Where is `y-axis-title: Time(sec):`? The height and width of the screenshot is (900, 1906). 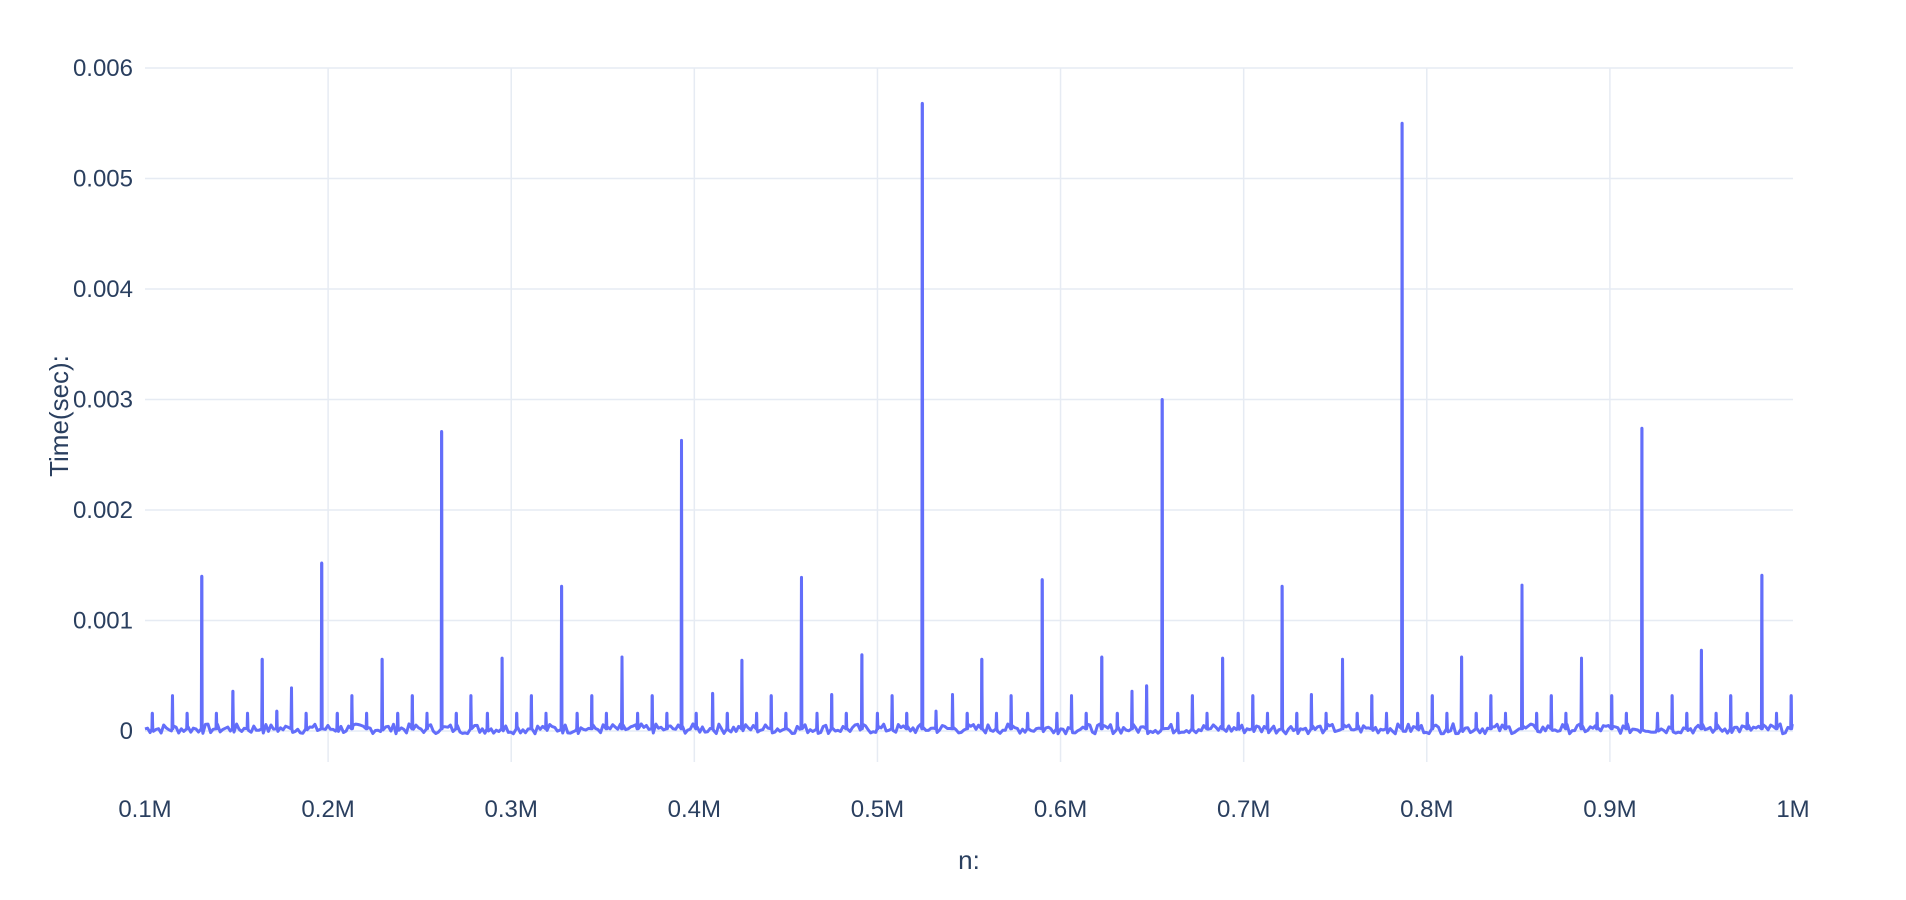
y-axis-title: Time(sec): is located at coordinates (59, 416).